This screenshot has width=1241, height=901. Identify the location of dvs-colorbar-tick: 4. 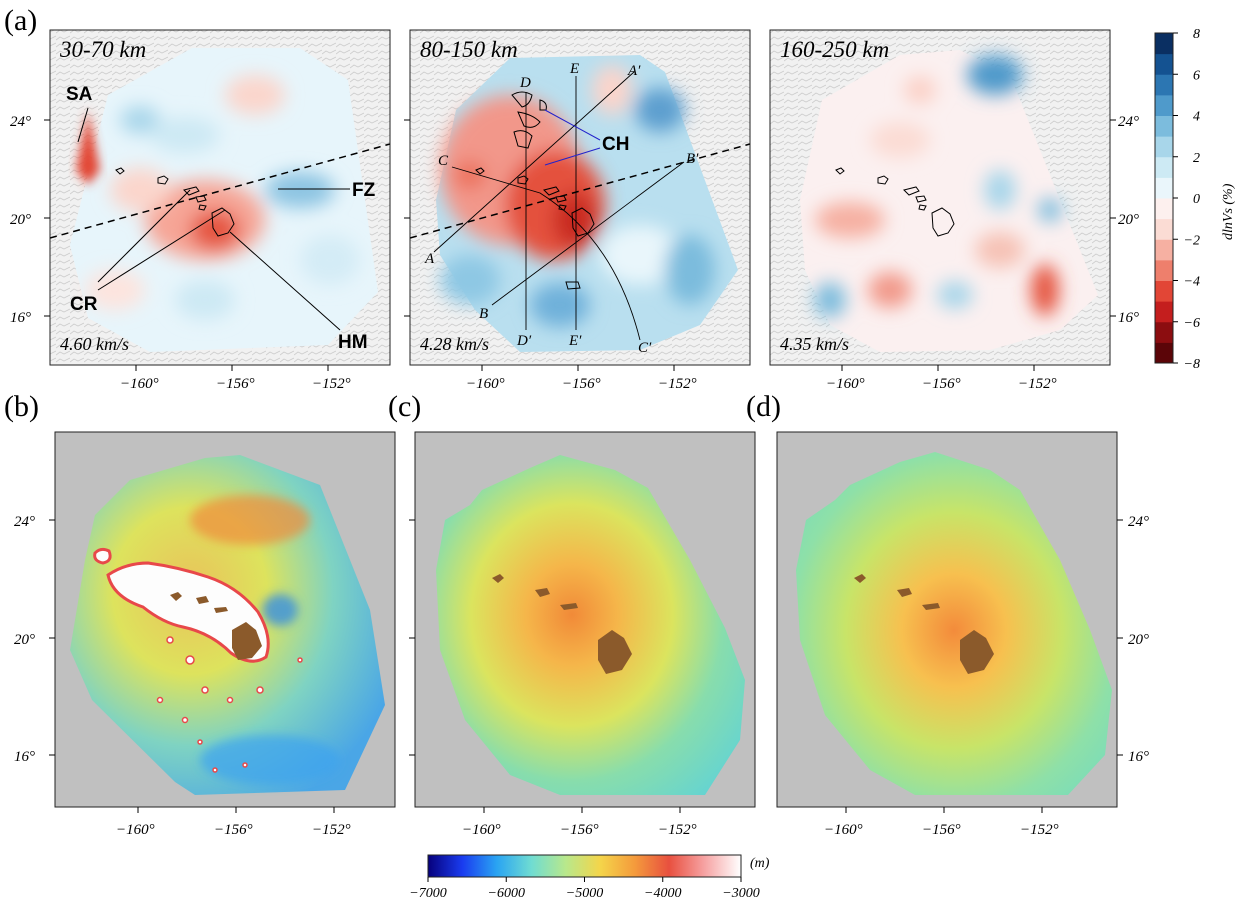
(1196, 117).